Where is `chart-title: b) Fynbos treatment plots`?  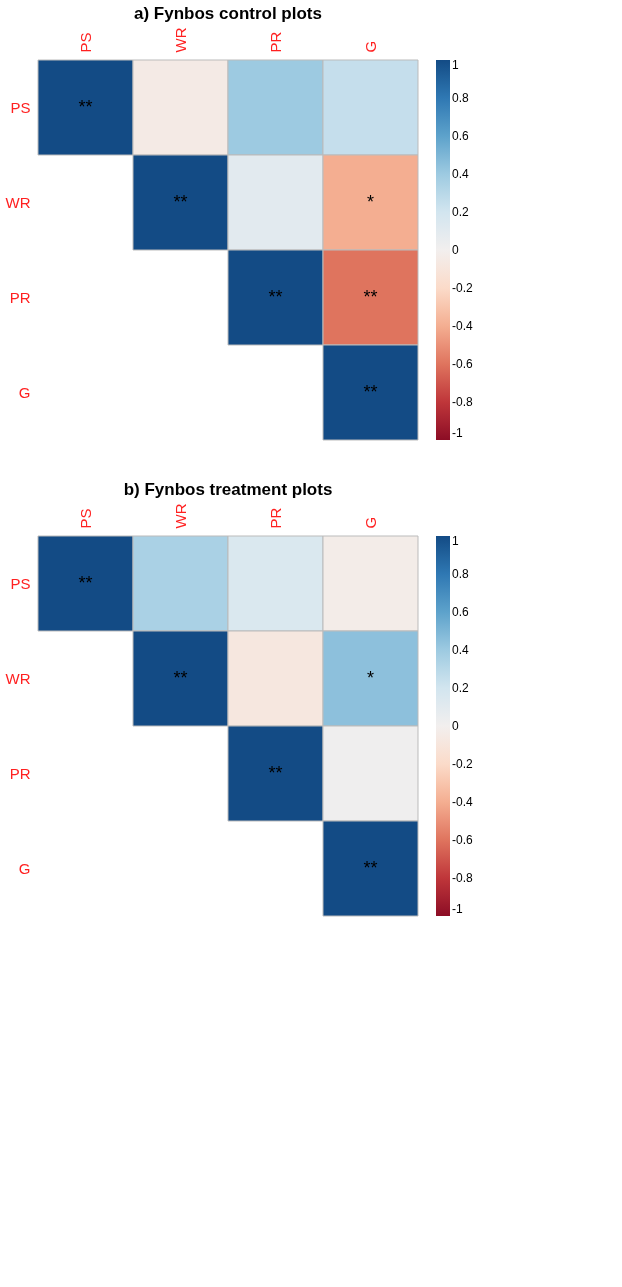 chart-title: b) Fynbos treatment plots is located at coordinates (228, 490).